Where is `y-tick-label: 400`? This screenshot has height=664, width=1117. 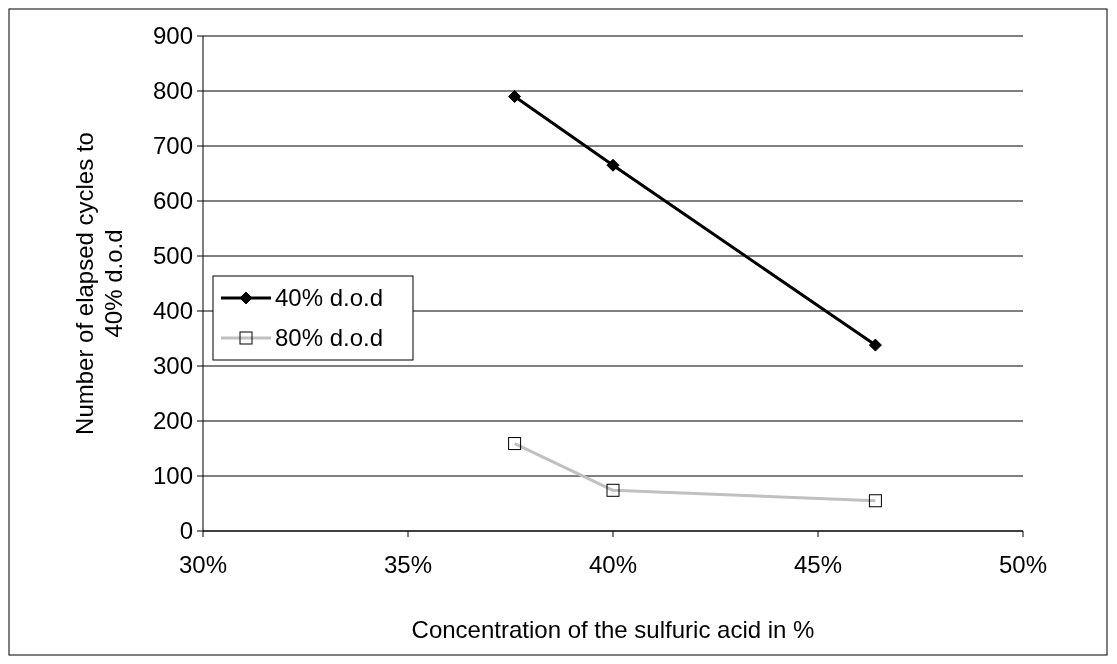
y-tick-label: 400 is located at coordinates (172, 311).